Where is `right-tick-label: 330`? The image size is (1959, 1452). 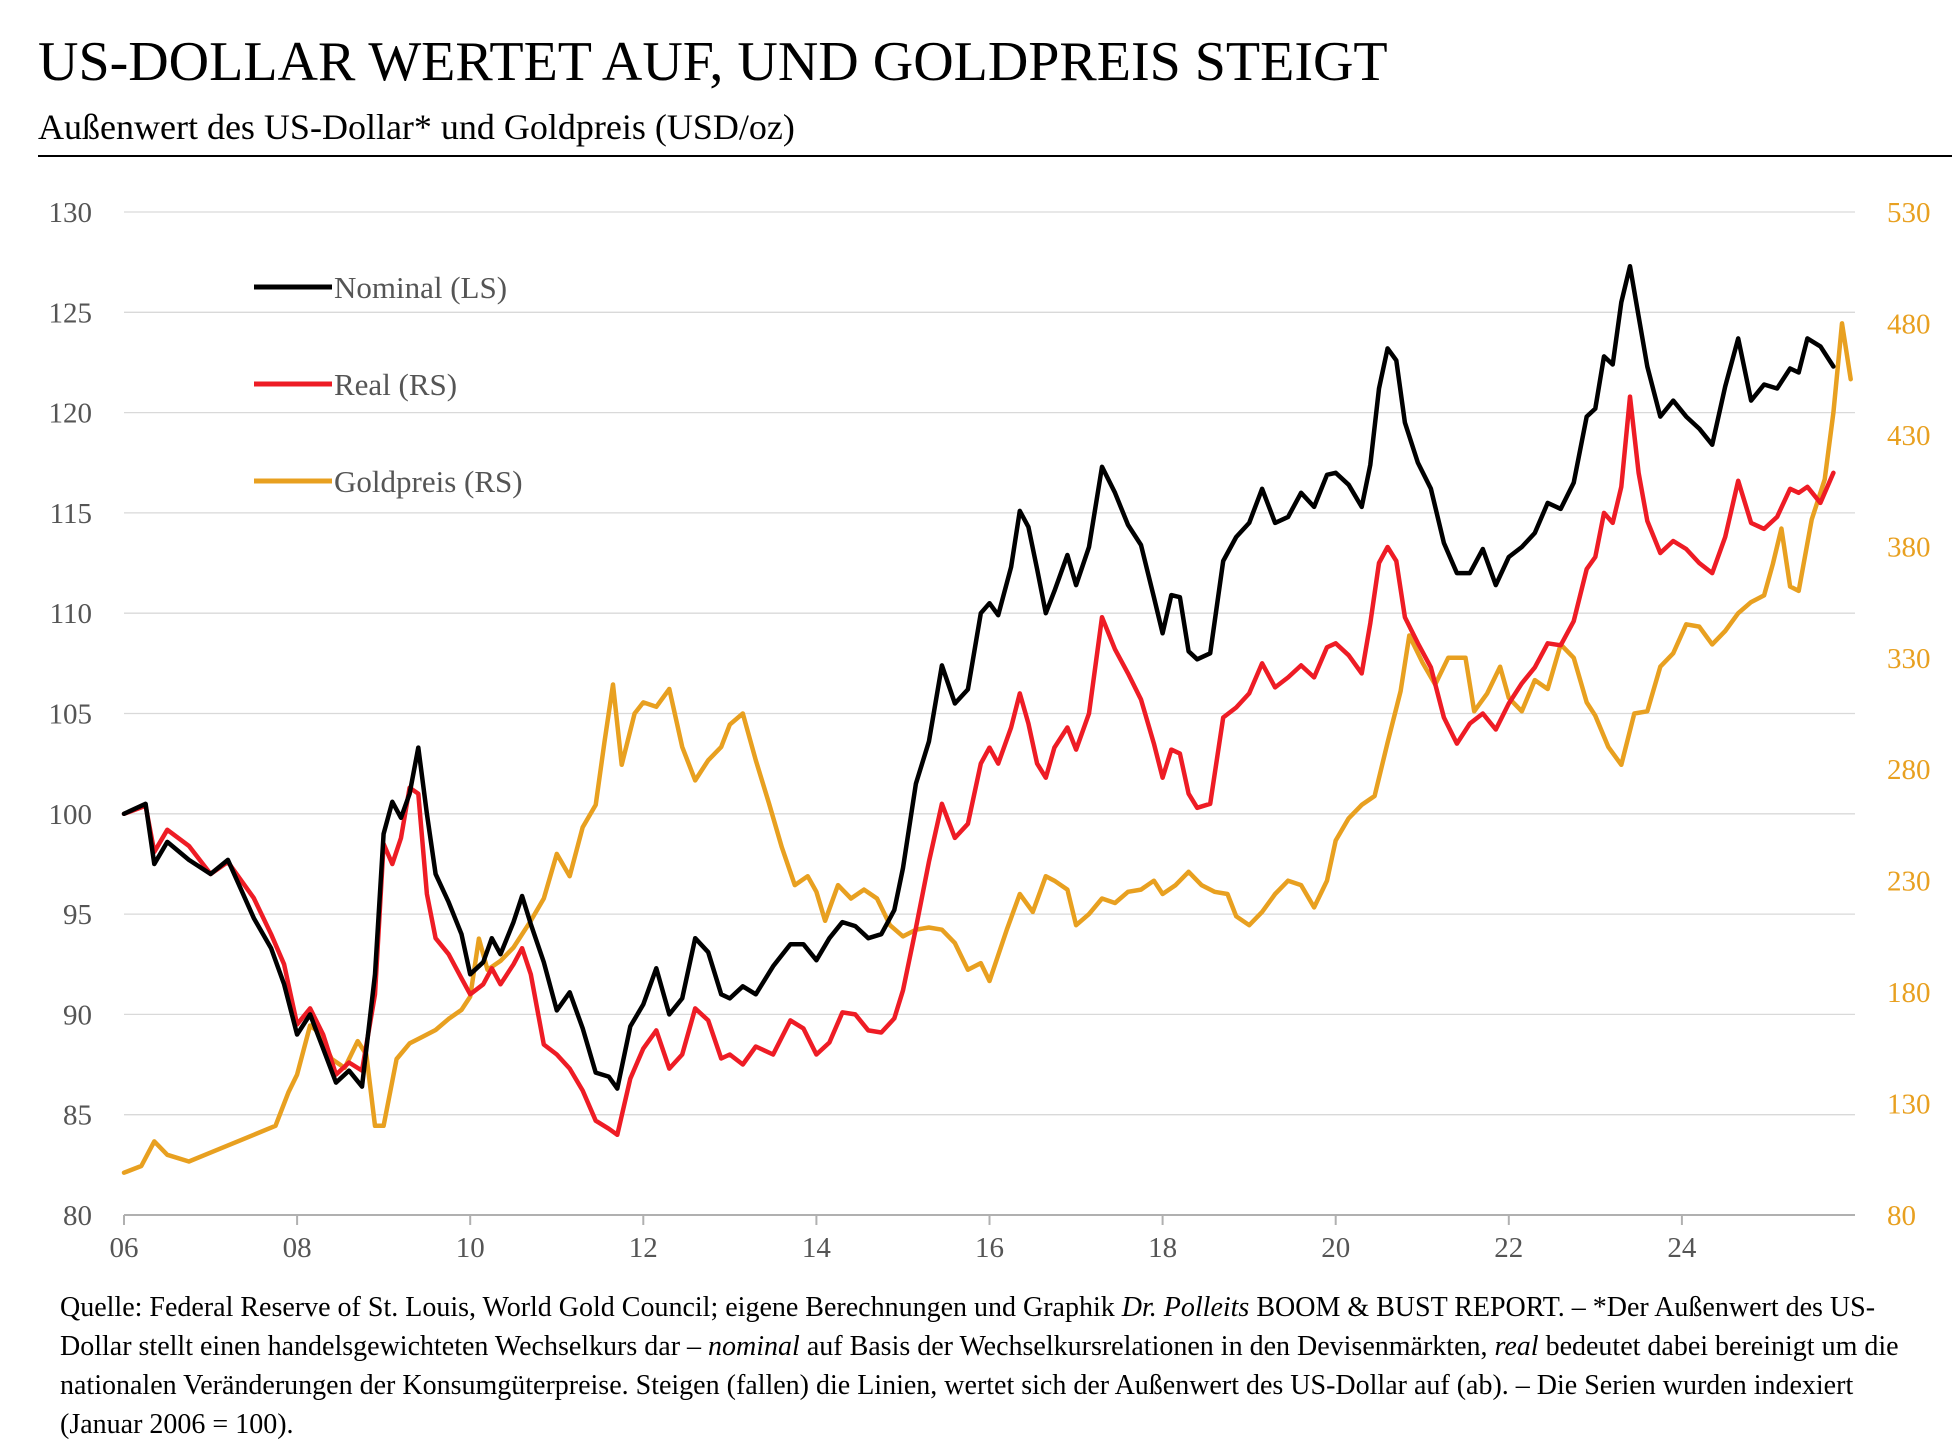 right-tick-label: 330 is located at coordinates (1909, 659).